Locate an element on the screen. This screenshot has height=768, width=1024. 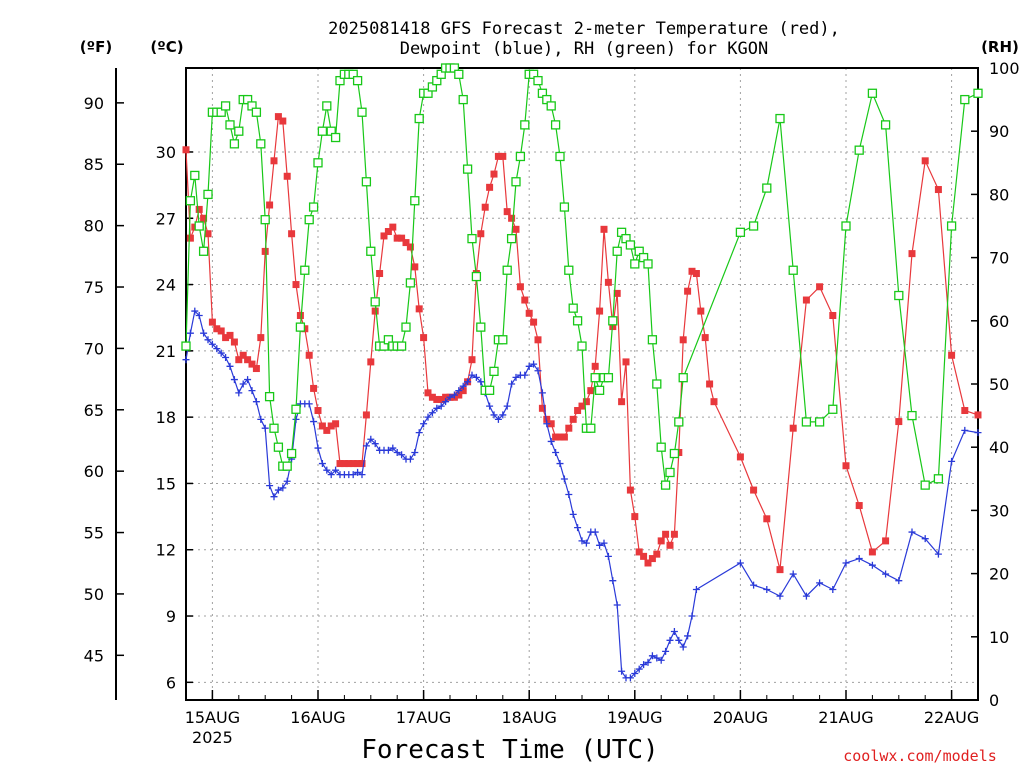
celsius-axis-label: (ºC) is located at coordinates (166, 47).